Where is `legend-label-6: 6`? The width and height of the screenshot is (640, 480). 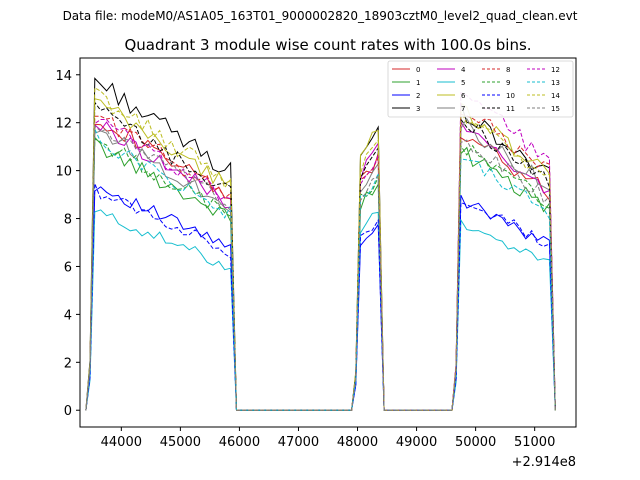
legend-label-6: 6 is located at coordinates (463, 96).